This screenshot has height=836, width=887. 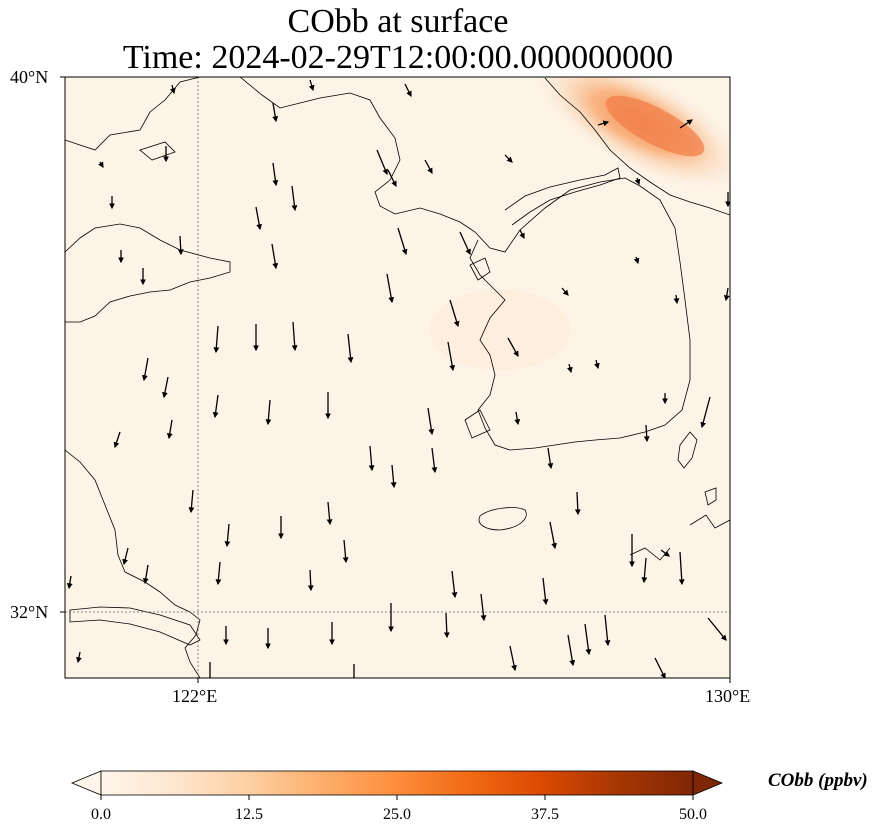 I want to click on colorbar-extend-max, so click(x=708, y=783).